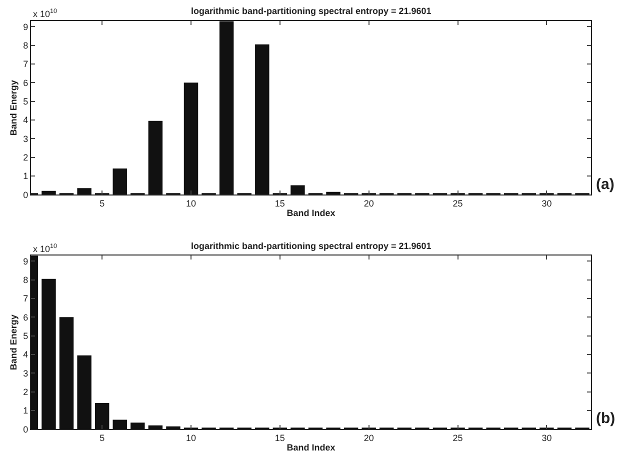 The width and height of the screenshot is (619, 474). What do you see at coordinates (605, 184) in the screenshot?
I see `text: (a)` at bounding box center [605, 184].